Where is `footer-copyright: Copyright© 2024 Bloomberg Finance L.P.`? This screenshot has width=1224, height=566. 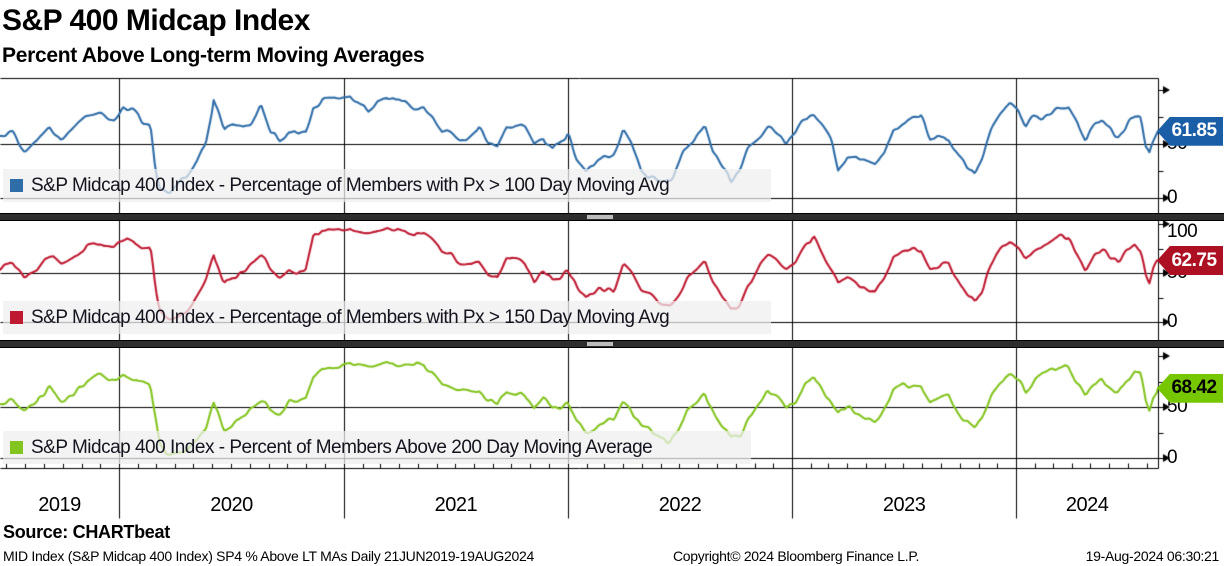 footer-copyright: Copyright© 2024 Bloomberg Finance L.P. is located at coordinates (796, 556).